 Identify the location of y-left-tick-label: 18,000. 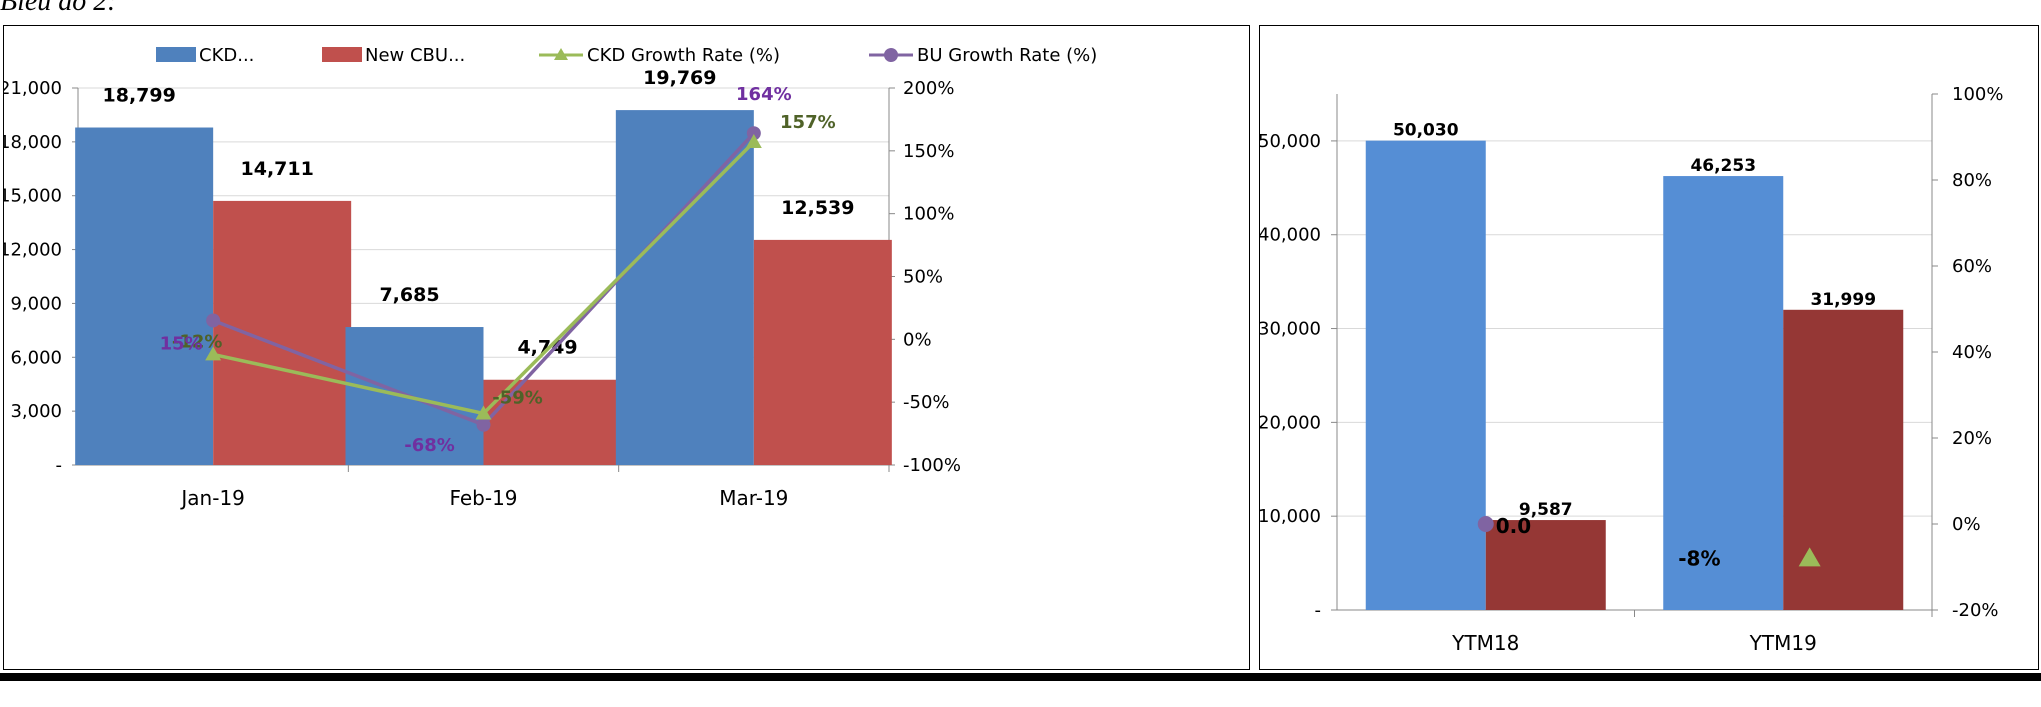
(33, 142).